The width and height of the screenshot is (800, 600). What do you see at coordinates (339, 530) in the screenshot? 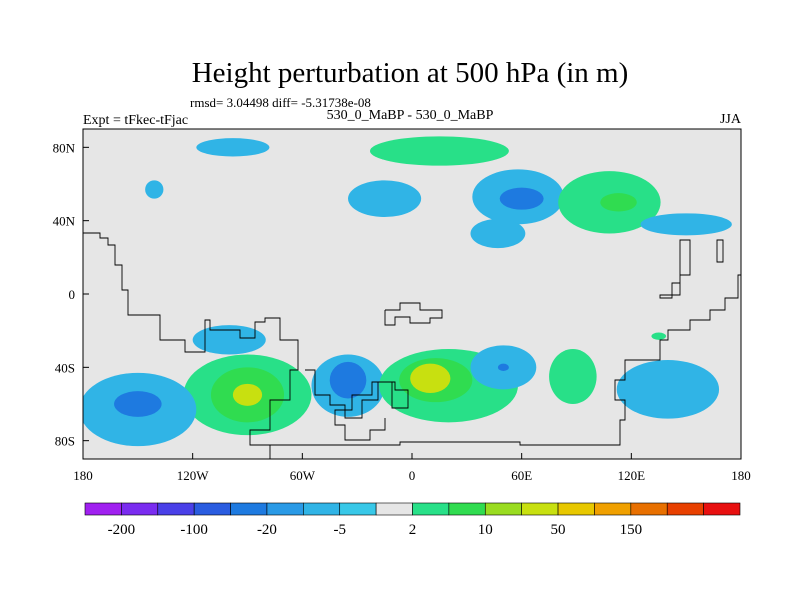
I see `colorbar-label-3: -5` at bounding box center [339, 530].